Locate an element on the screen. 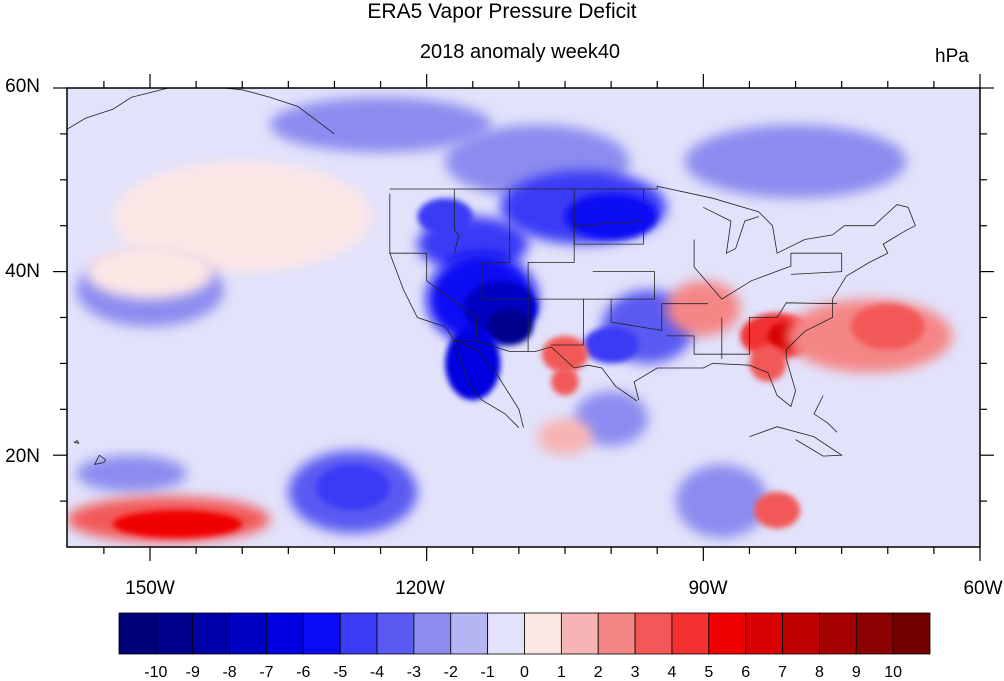 The width and height of the screenshot is (1004, 681). colorbar-tick-label: 10 is located at coordinates (893, 672).